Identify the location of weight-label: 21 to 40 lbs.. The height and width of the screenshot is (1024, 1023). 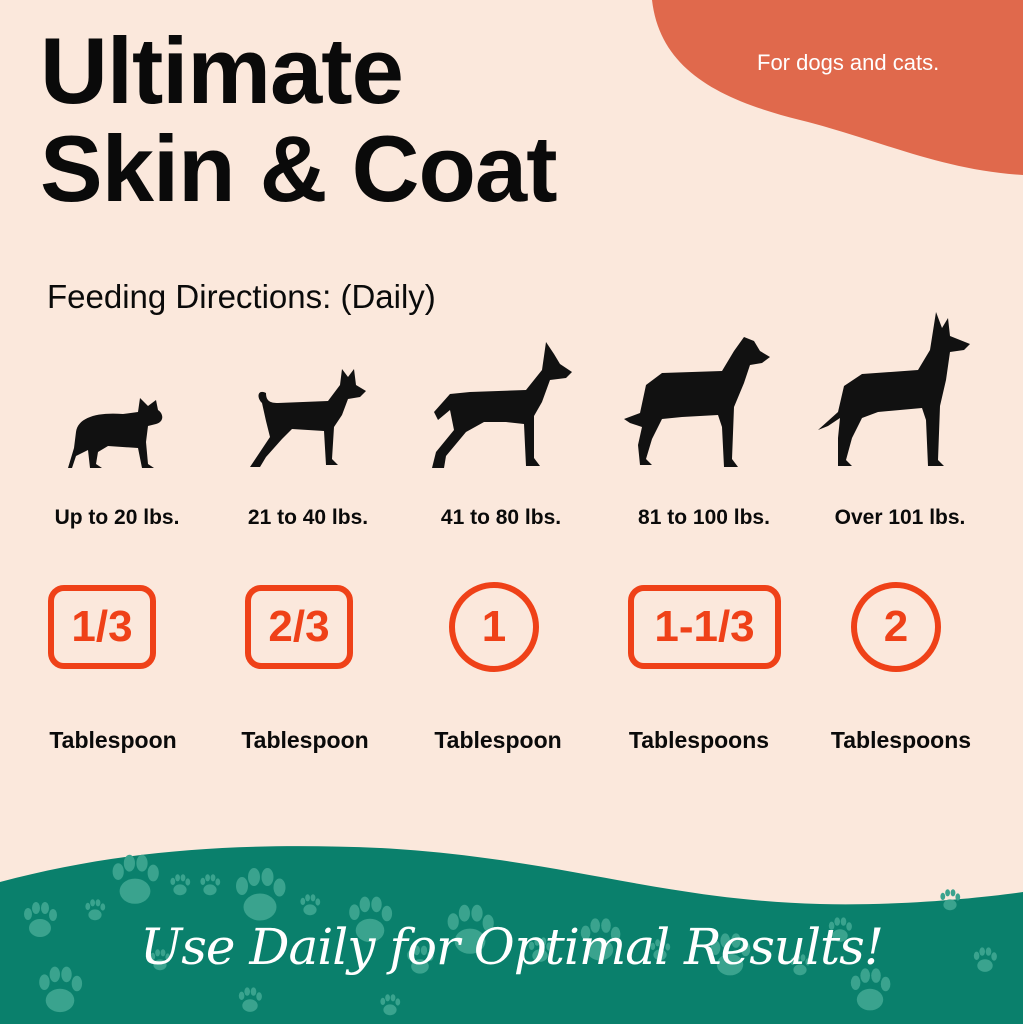
(308, 517).